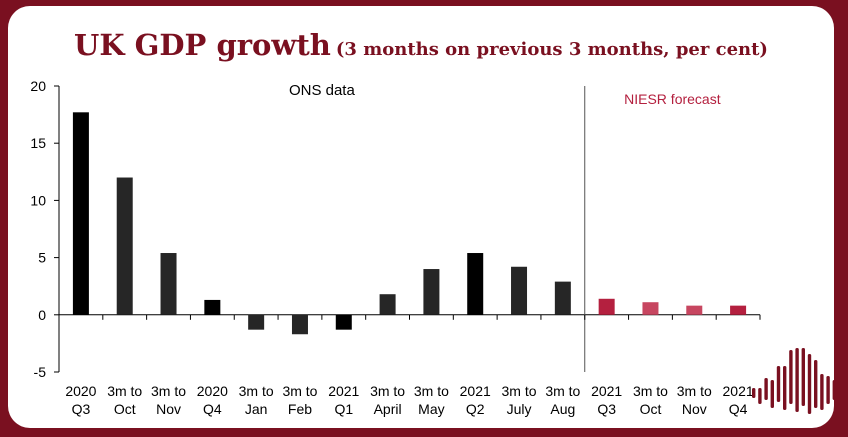 This screenshot has height=437, width=848. Describe the element at coordinates (562, 409) in the screenshot. I see `x-label-line2: Aug` at that location.